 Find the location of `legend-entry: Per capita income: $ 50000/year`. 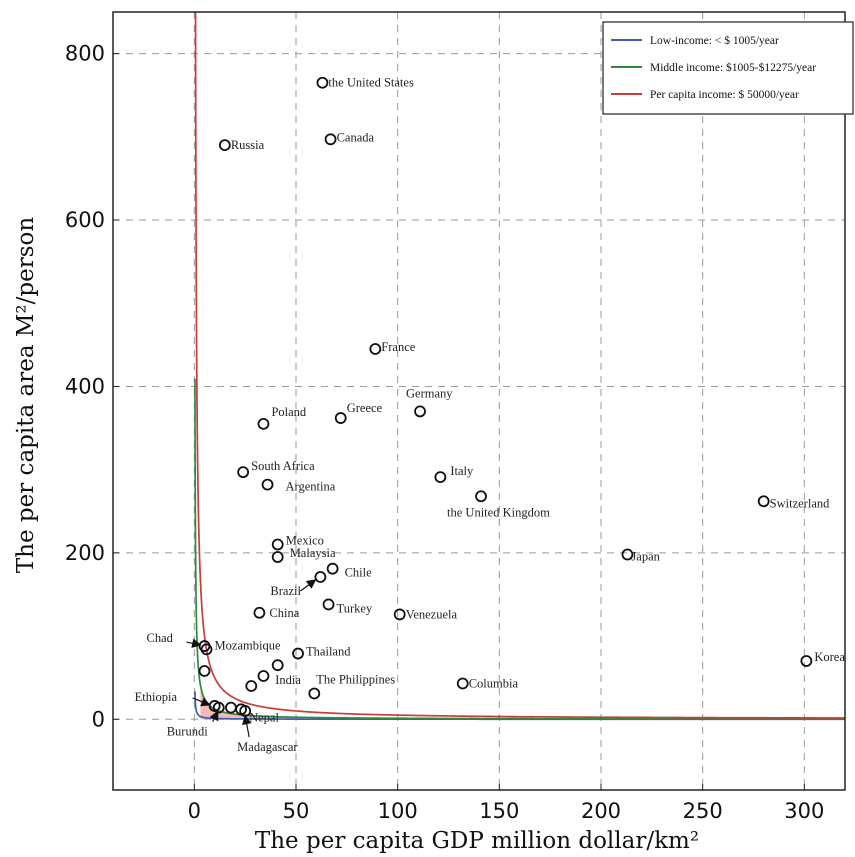

legend-entry: Per capita income: $ 50000/year is located at coordinates (724, 94).